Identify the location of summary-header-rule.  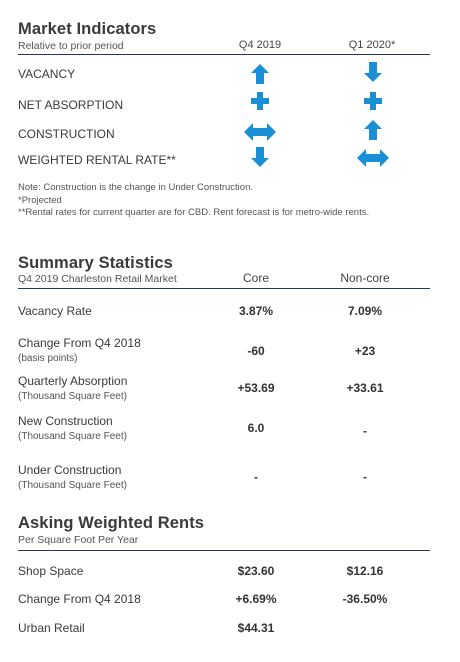
(224, 288).